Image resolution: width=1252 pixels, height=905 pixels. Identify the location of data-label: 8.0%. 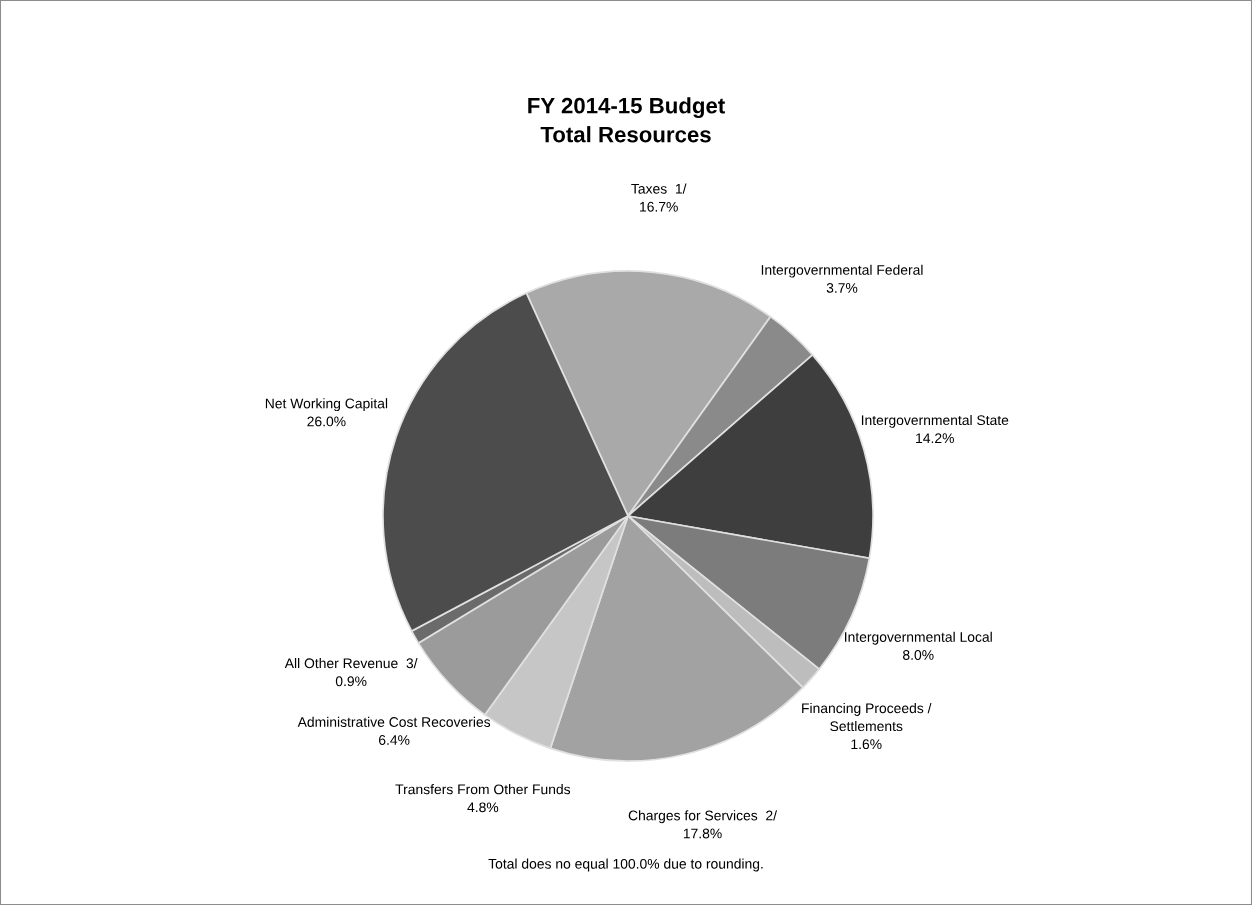
(918, 655).